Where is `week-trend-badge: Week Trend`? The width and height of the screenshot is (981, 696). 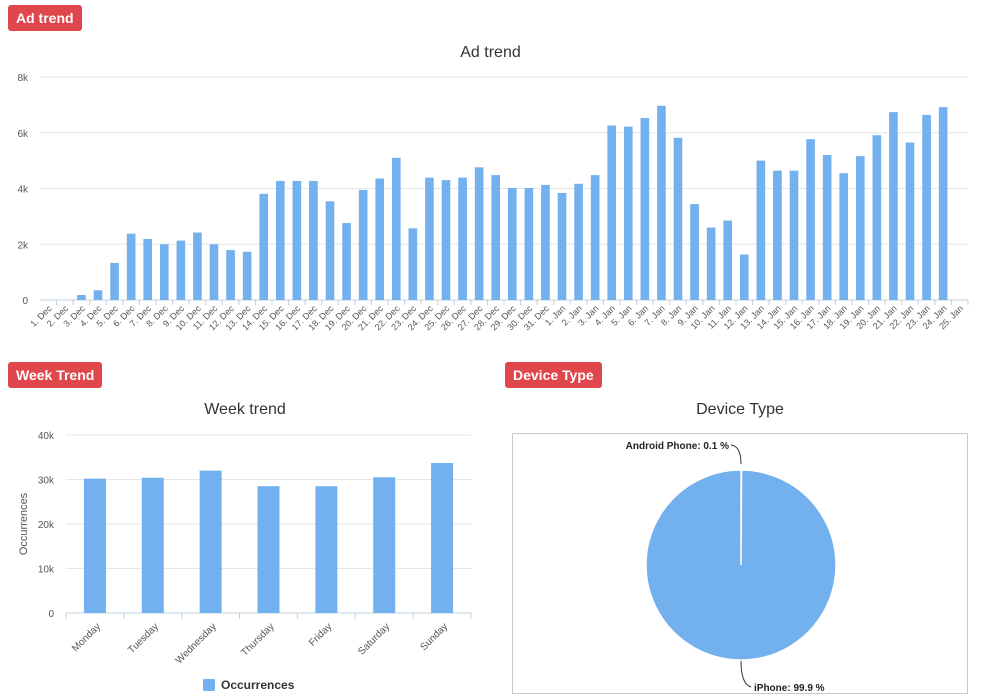
week-trend-badge: Week Trend is located at coordinates (55, 375).